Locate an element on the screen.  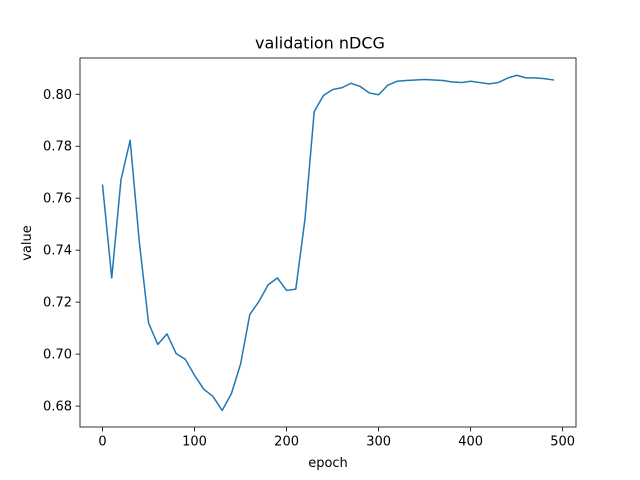
y-tick-label: 0.76 is located at coordinates (57, 199).